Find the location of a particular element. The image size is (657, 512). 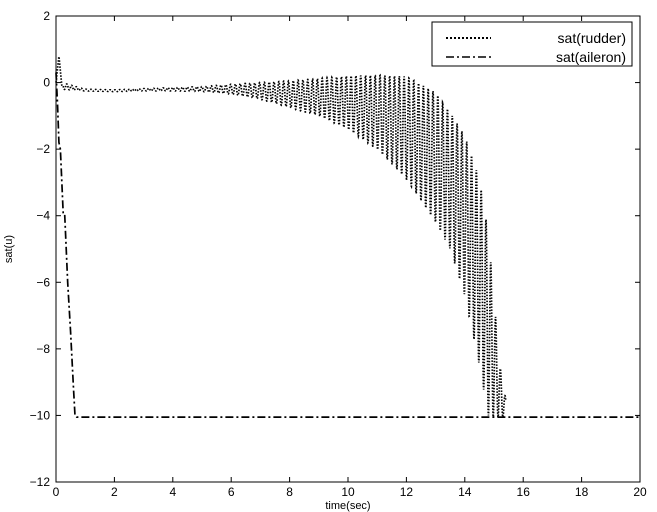

y-tick-label: −10 is located at coordinates (40, 415).